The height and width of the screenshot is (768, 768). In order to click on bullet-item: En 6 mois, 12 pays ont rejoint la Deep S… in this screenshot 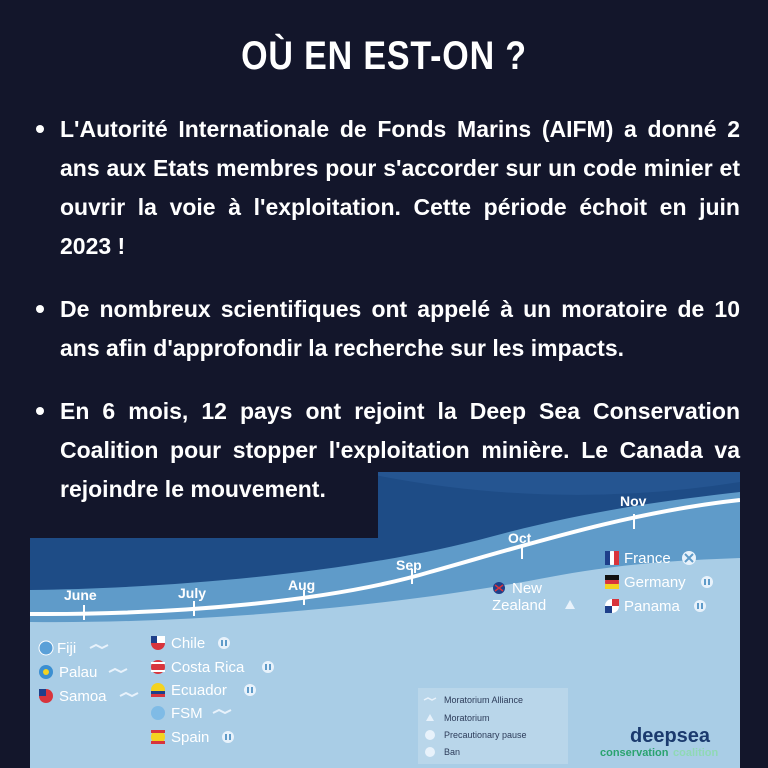, I will do `click(388, 450)`.